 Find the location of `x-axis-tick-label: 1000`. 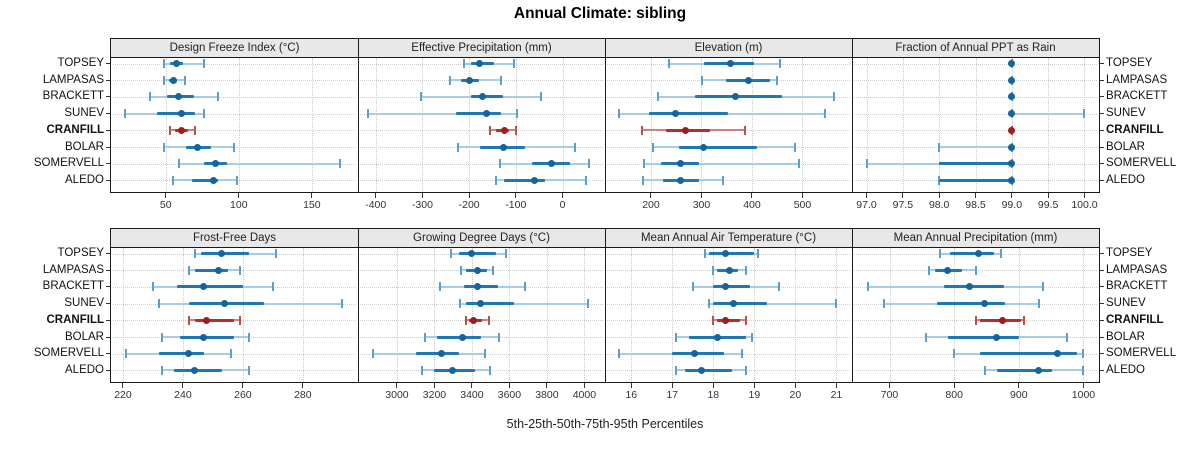

x-axis-tick-label: 1000 is located at coordinates (1083, 395).